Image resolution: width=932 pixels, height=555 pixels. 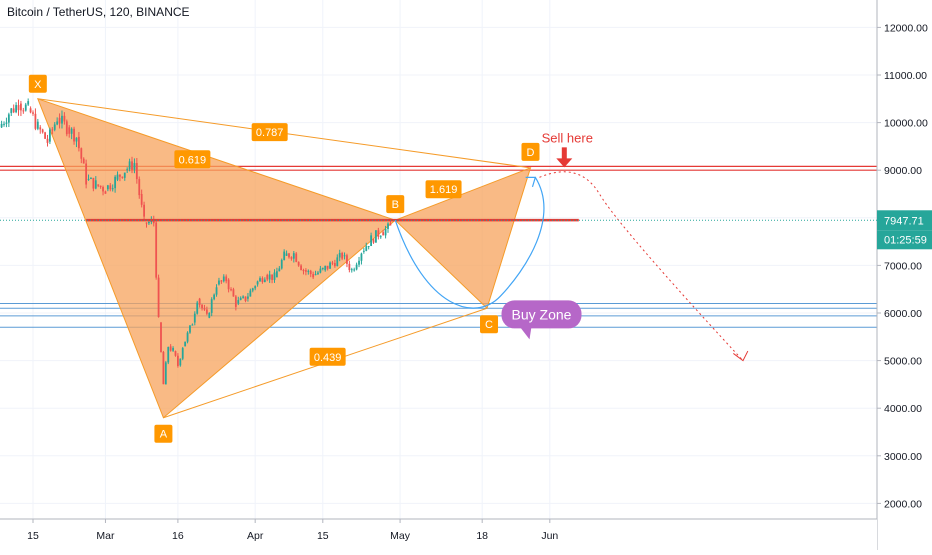 I want to click on buy-zone-label: Buy Zone, so click(x=542, y=314).